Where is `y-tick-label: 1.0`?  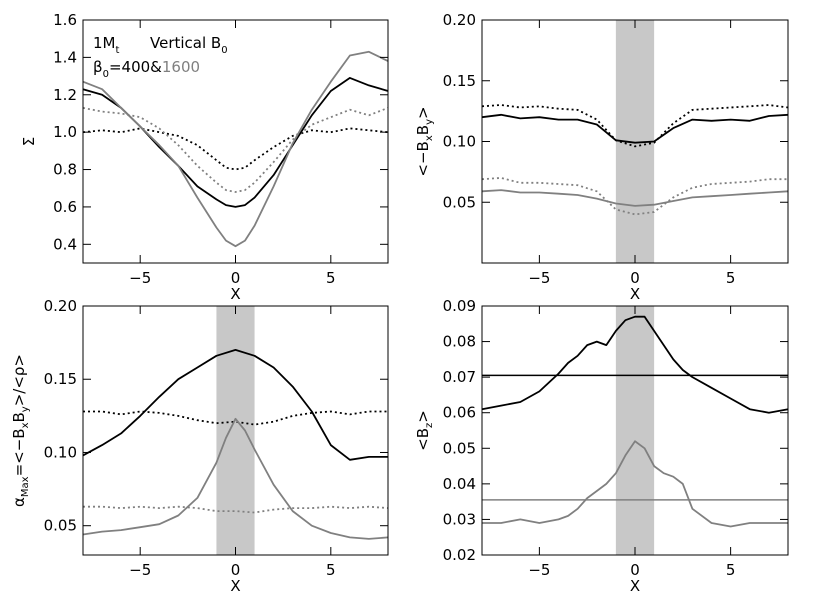
y-tick-label: 1.0 is located at coordinates (65, 132).